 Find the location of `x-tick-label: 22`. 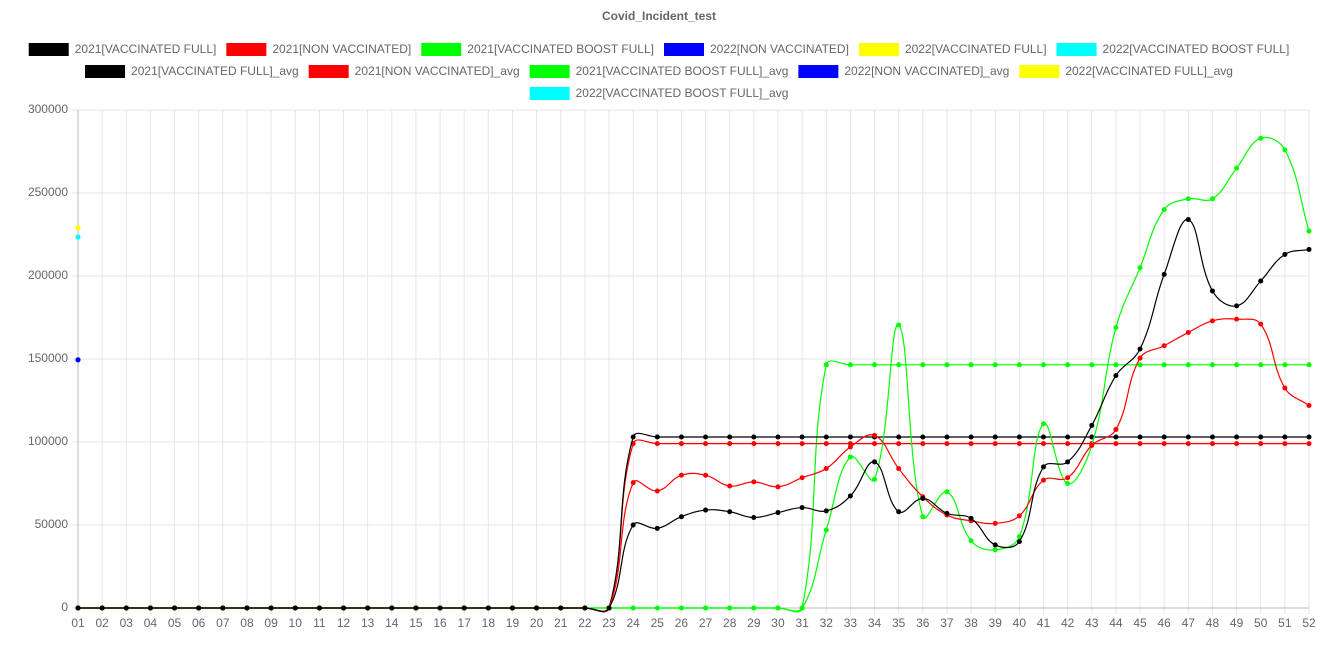

x-tick-label: 22 is located at coordinates (585, 623).